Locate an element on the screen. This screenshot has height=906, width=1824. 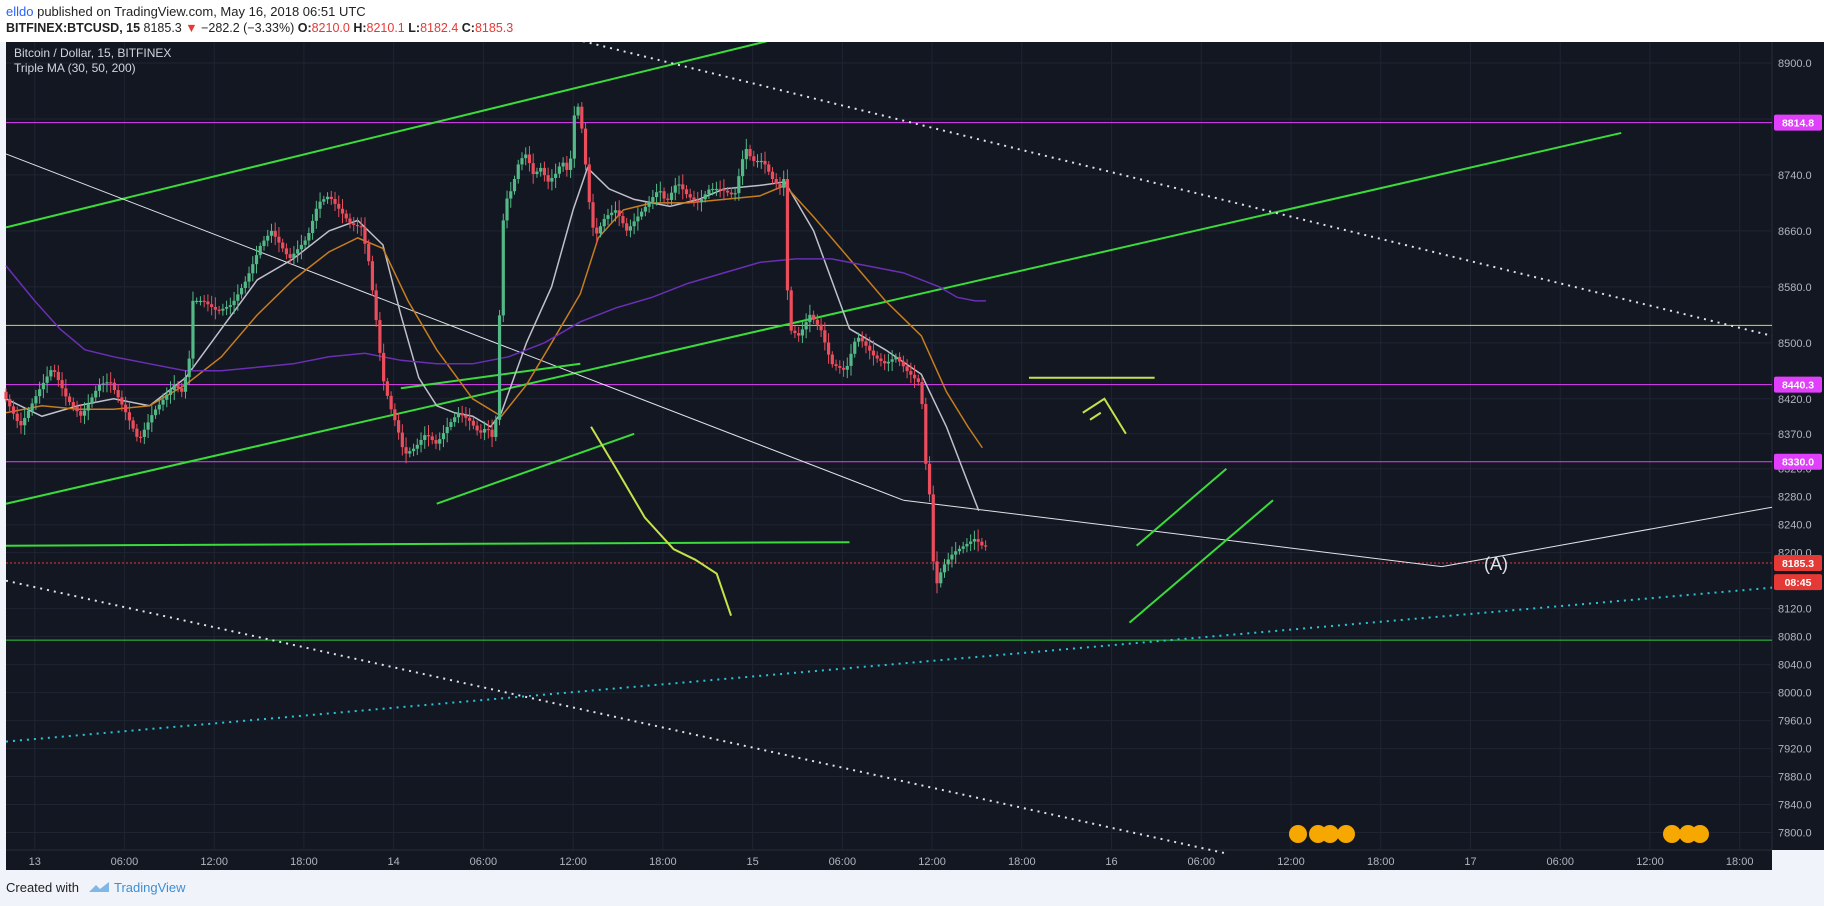
price-tick-label: 7800.0 is located at coordinates (1795, 834).